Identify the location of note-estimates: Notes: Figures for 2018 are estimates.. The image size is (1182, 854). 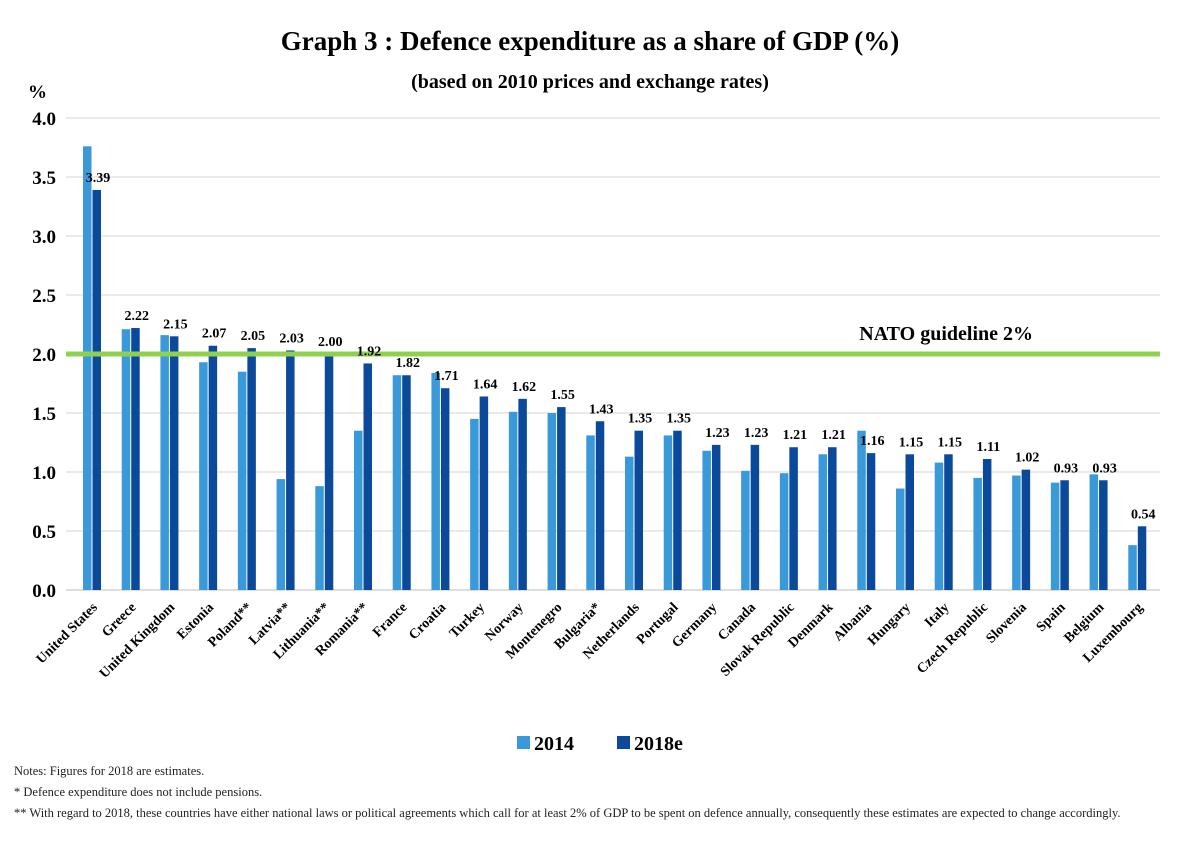
(109, 771).